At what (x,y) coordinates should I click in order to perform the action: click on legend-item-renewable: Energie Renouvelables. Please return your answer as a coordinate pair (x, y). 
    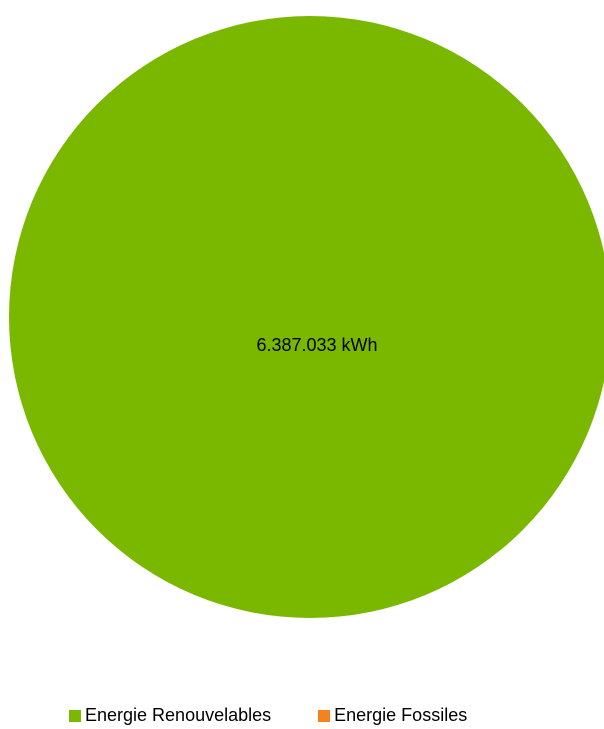
    Looking at the image, I should click on (170, 715).